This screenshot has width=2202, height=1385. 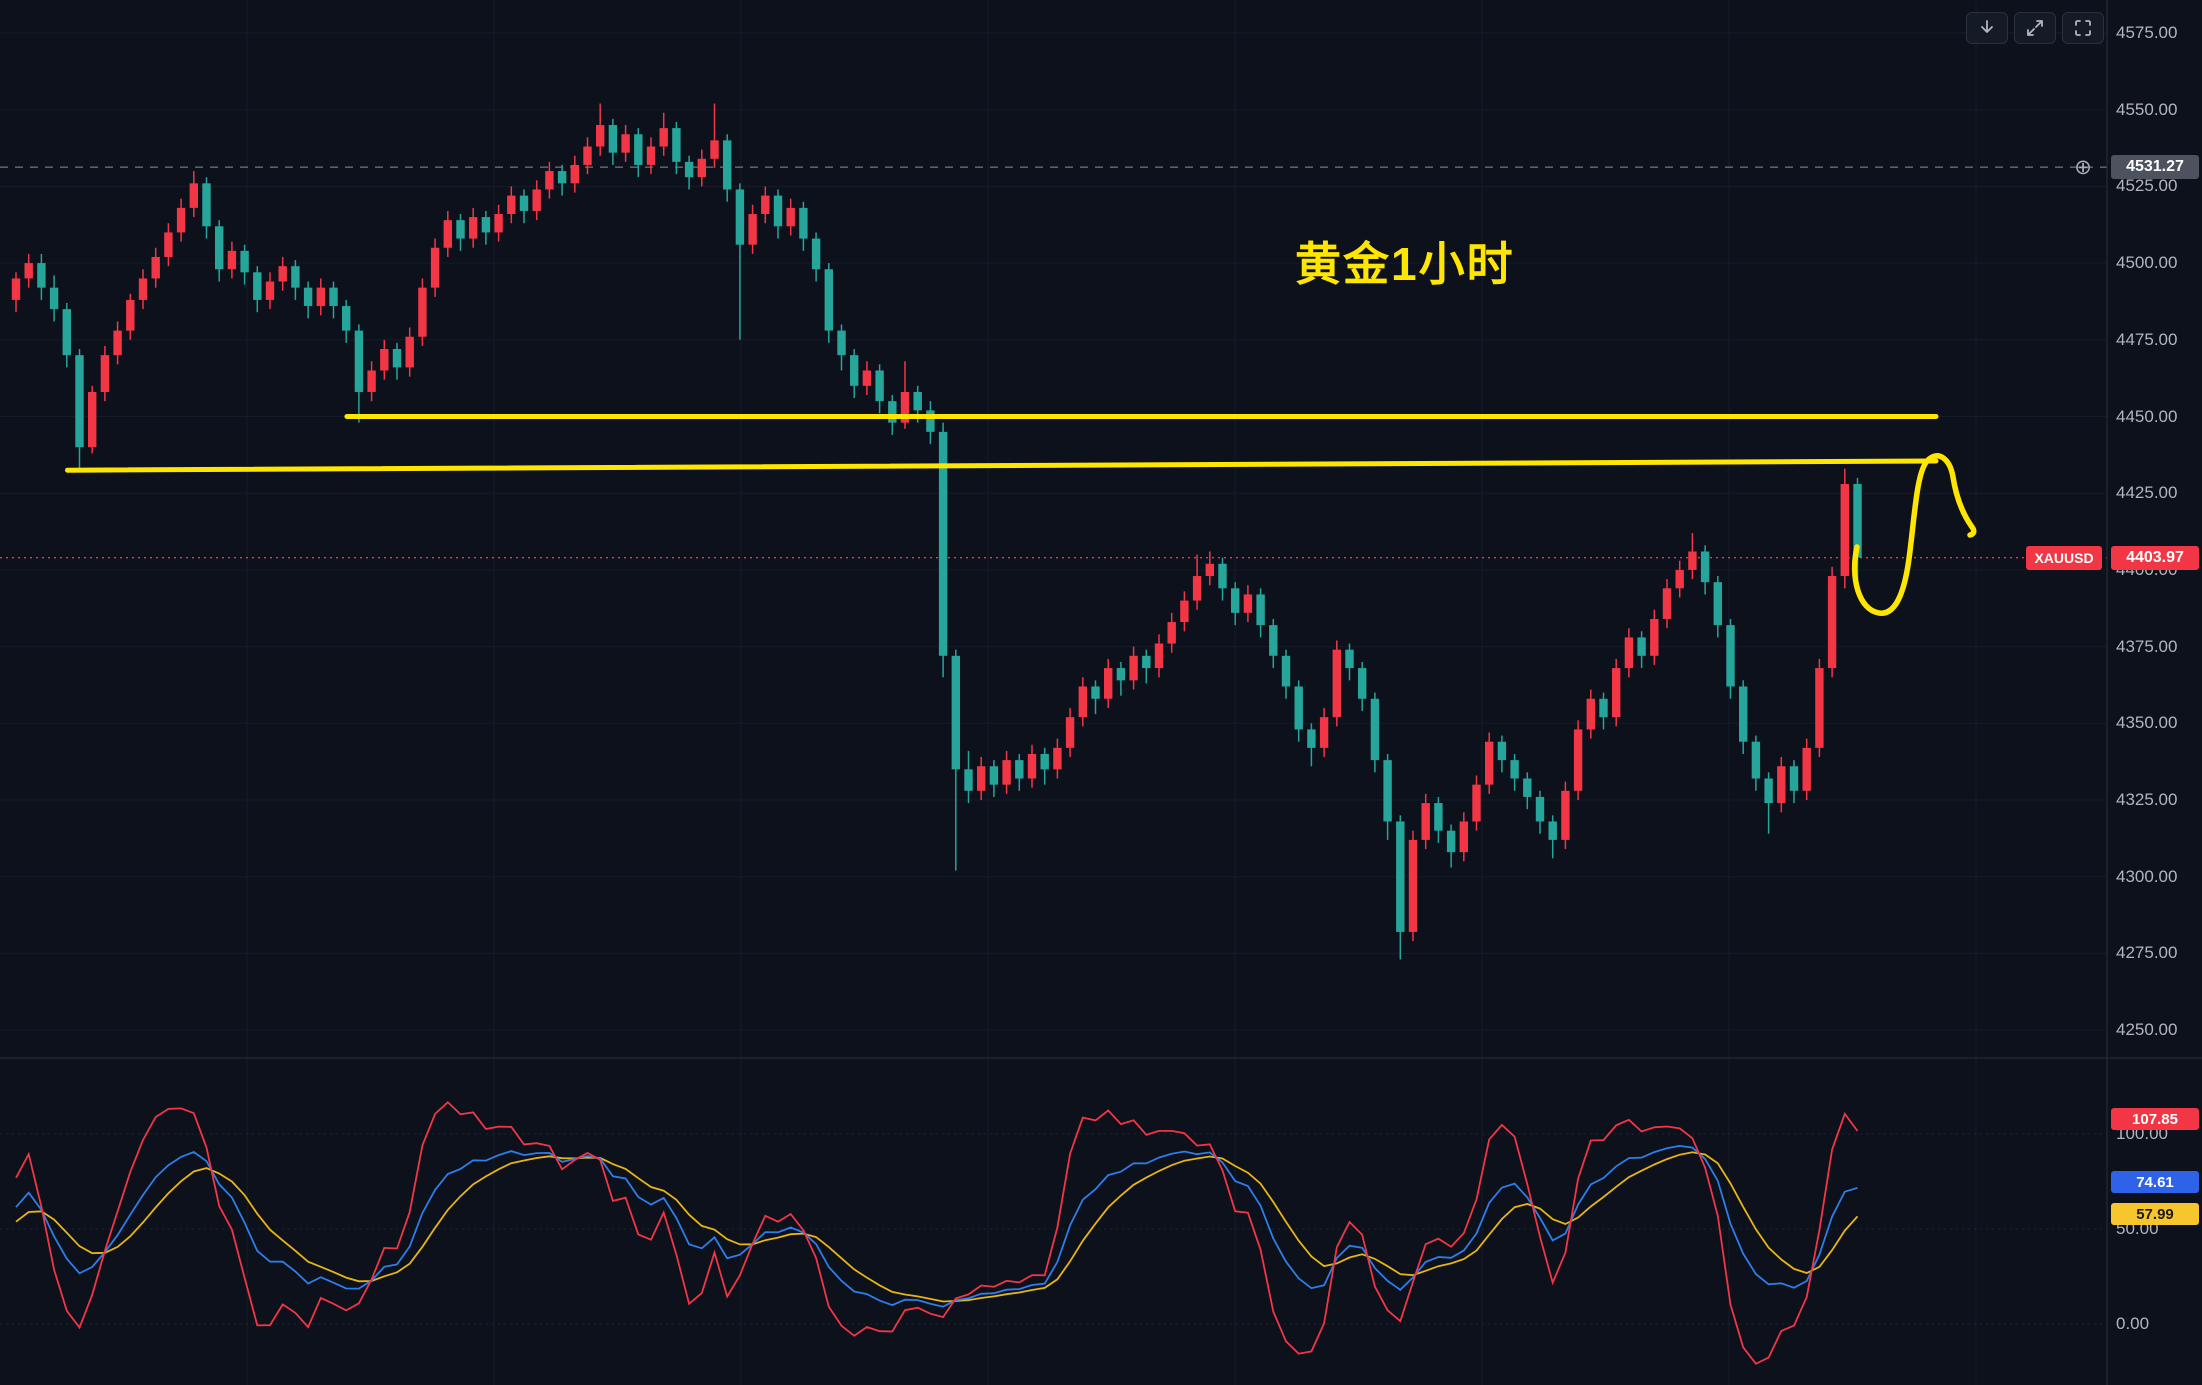 I want to click on symbol-label-badge: XAUUSD, so click(x=2064, y=558).